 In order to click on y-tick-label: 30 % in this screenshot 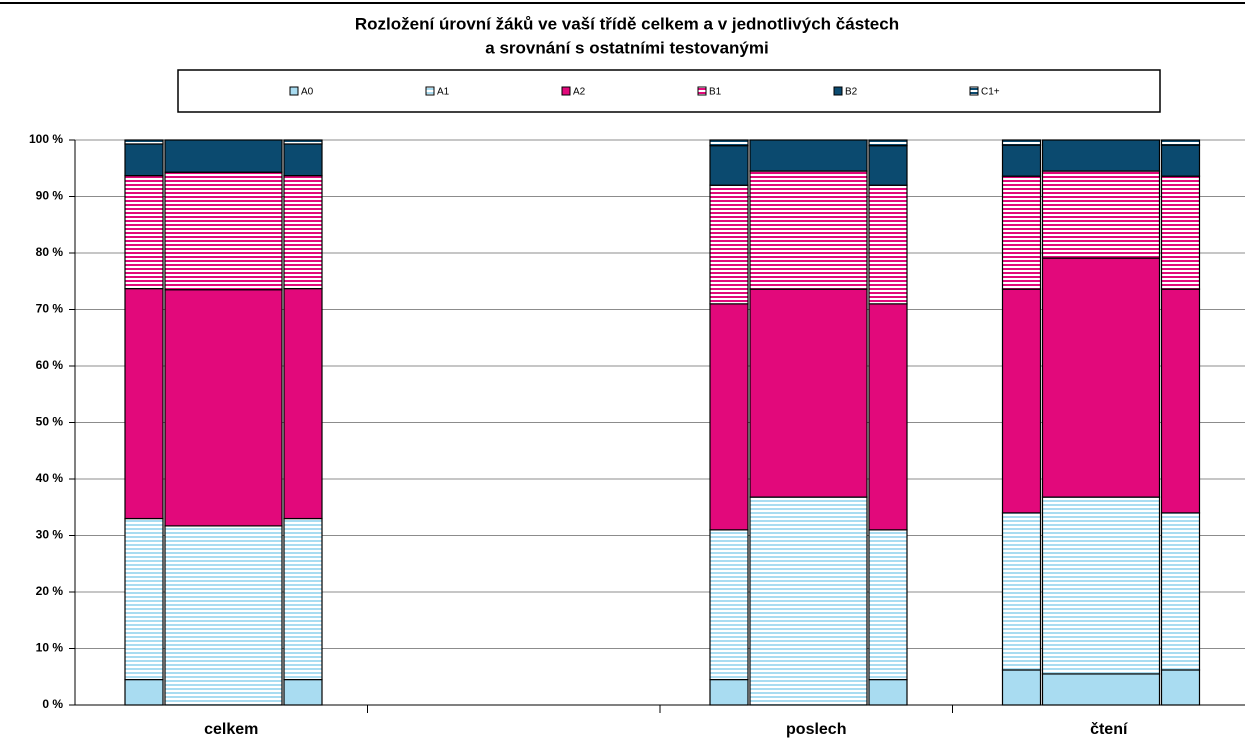, I will do `click(50, 535)`.